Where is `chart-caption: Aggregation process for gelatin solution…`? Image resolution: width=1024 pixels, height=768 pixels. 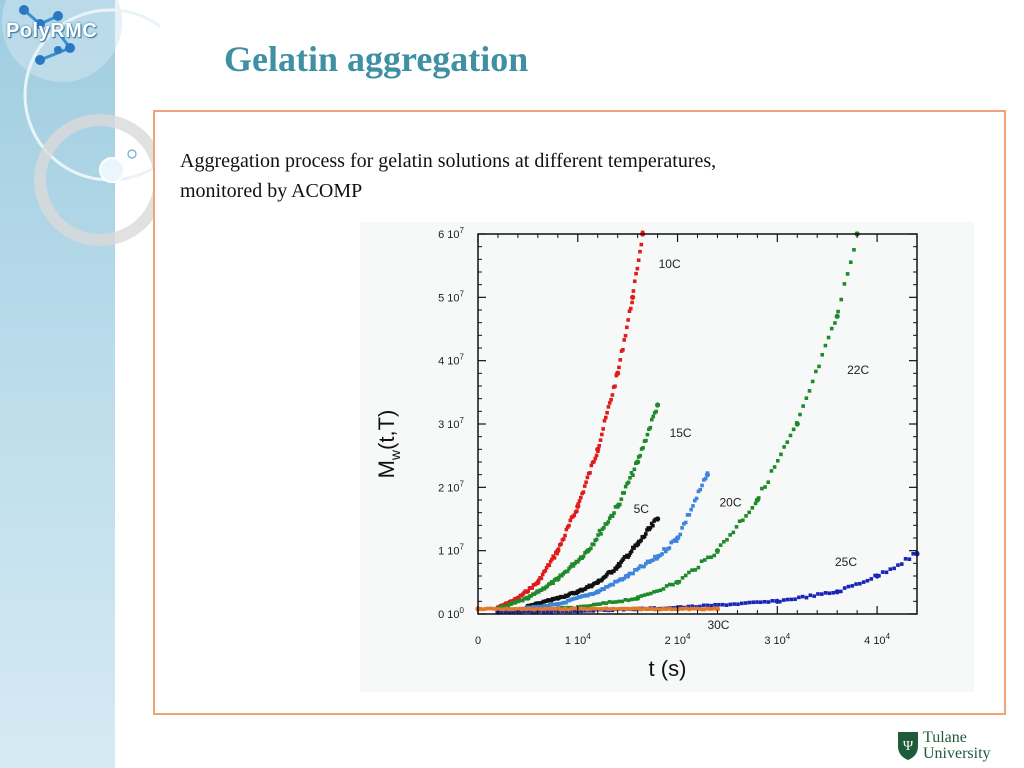
chart-caption: Aggregation process for gelatin solution… is located at coordinates (560, 176).